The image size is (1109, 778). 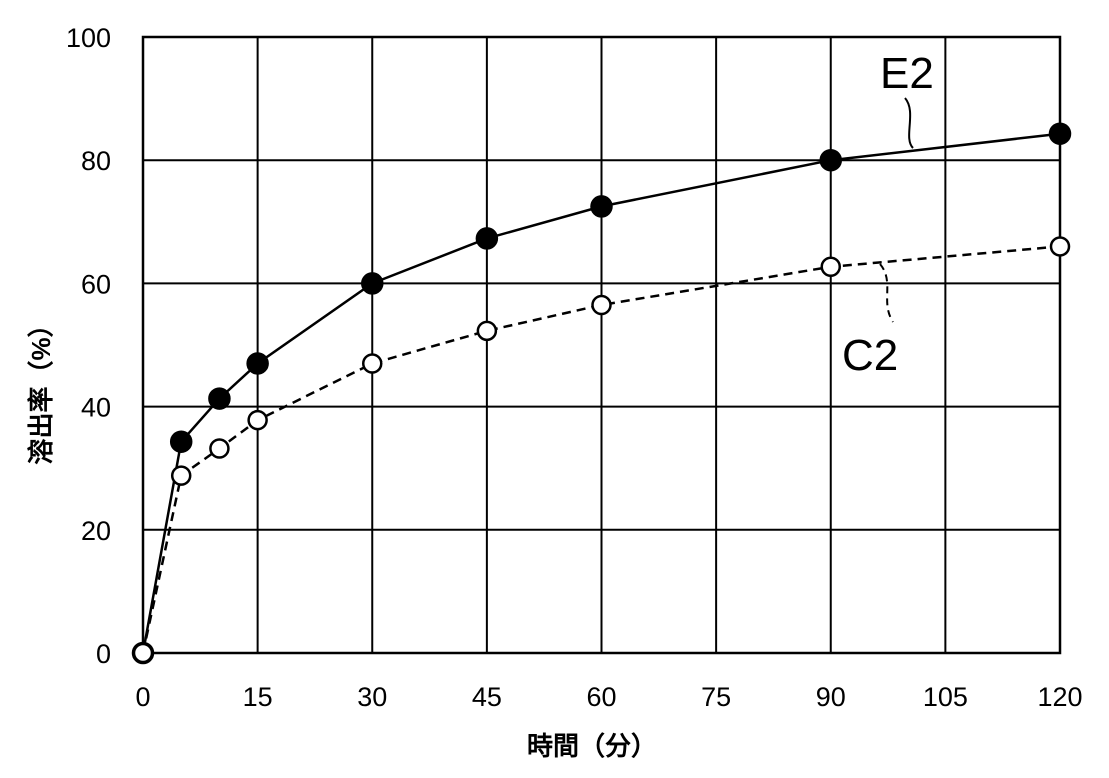 I want to click on x-tick-label: 120, so click(x=1059, y=697).